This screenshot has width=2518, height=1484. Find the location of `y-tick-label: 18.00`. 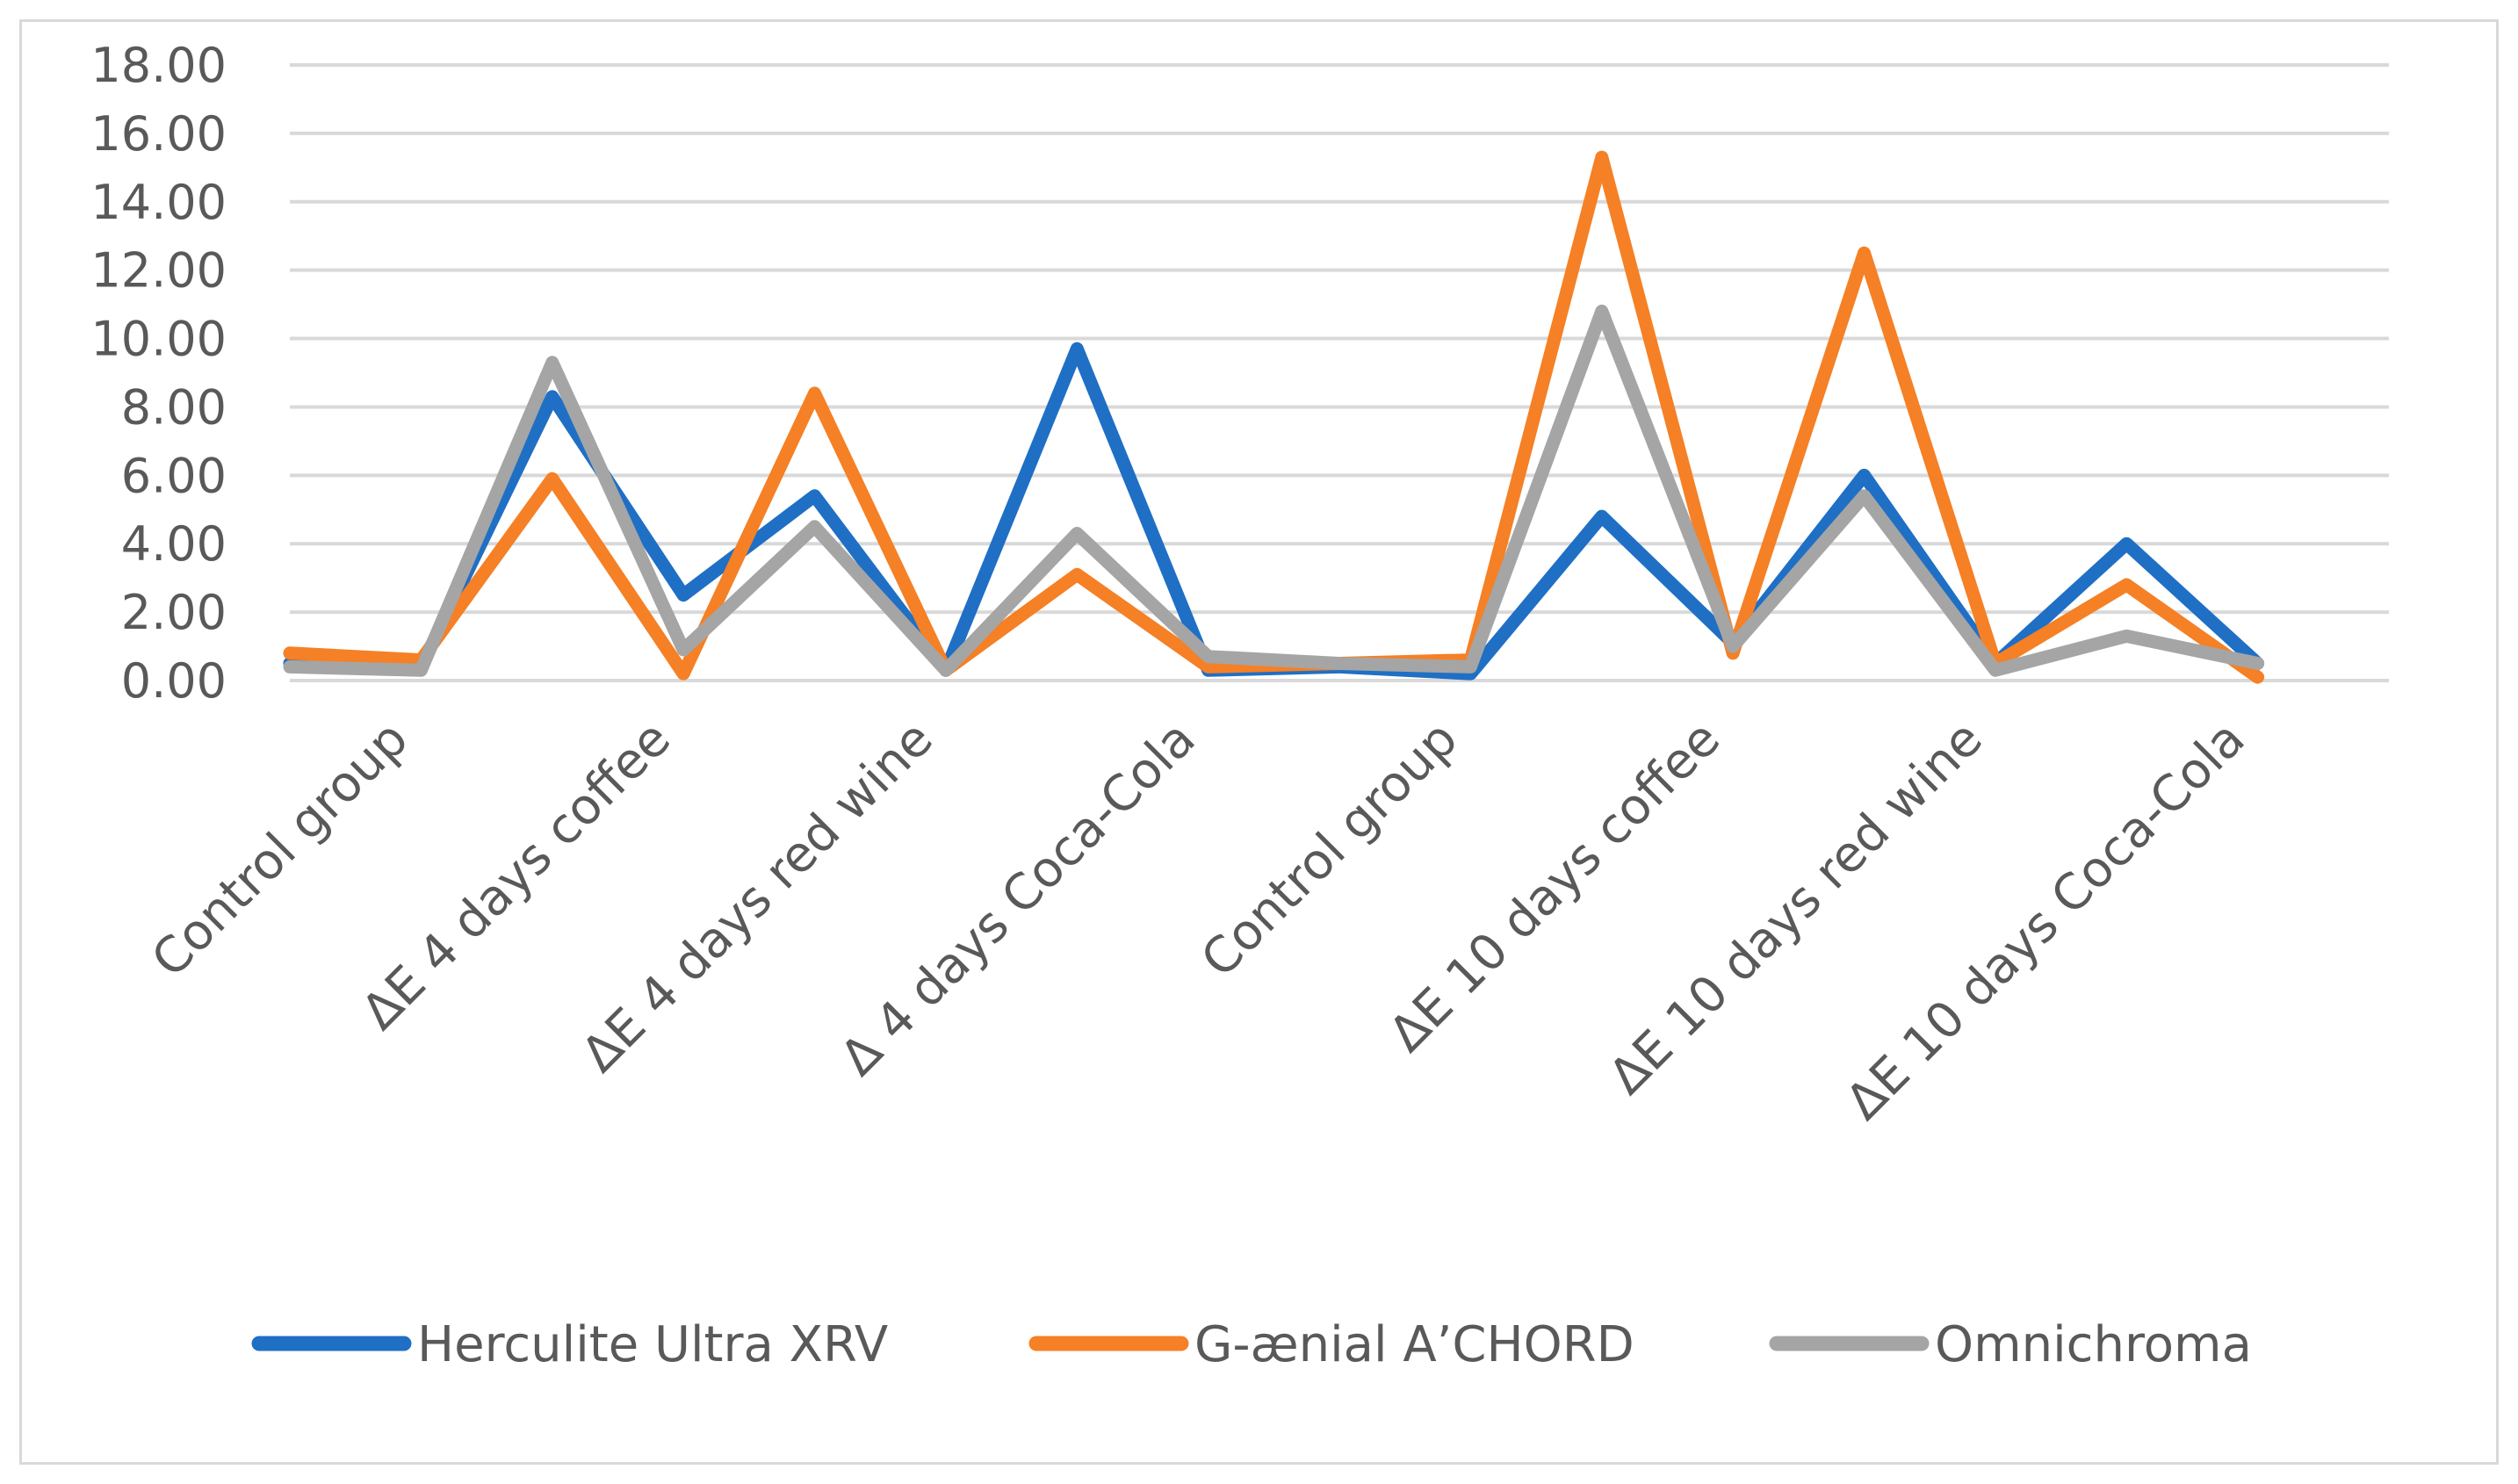

y-tick-label: 18.00 is located at coordinates (158, 65).